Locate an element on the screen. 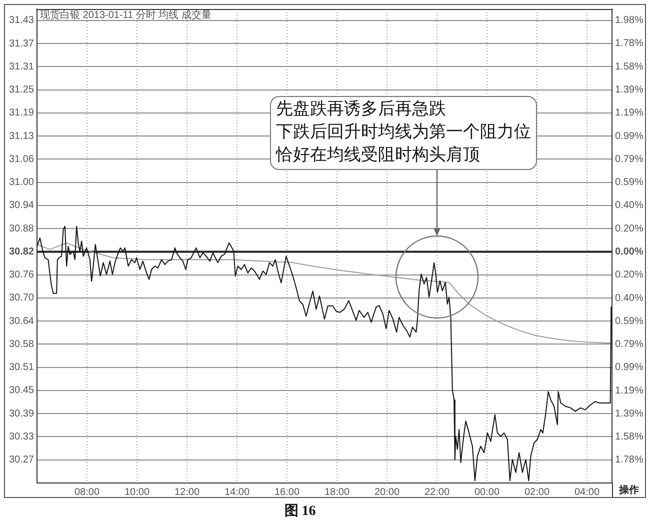  y-tick-label: 30.58 is located at coordinates (21, 344).